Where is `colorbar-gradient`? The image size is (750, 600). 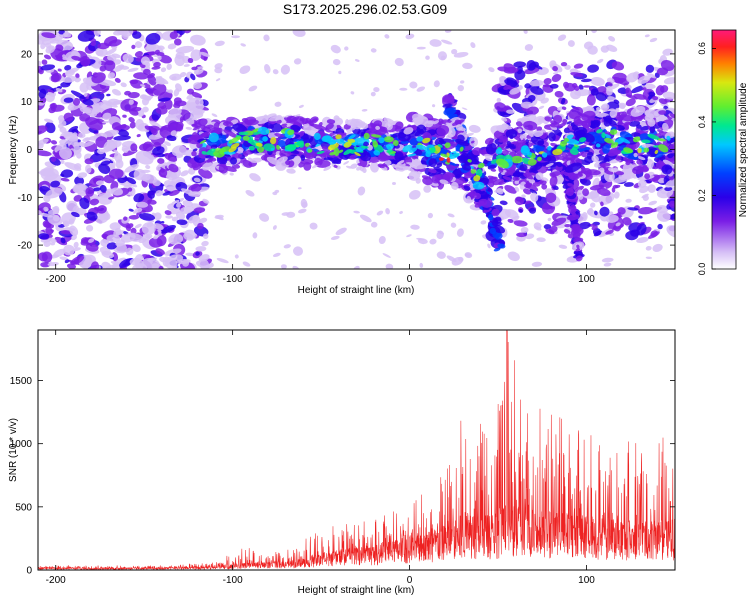 colorbar-gradient is located at coordinates (724, 149).